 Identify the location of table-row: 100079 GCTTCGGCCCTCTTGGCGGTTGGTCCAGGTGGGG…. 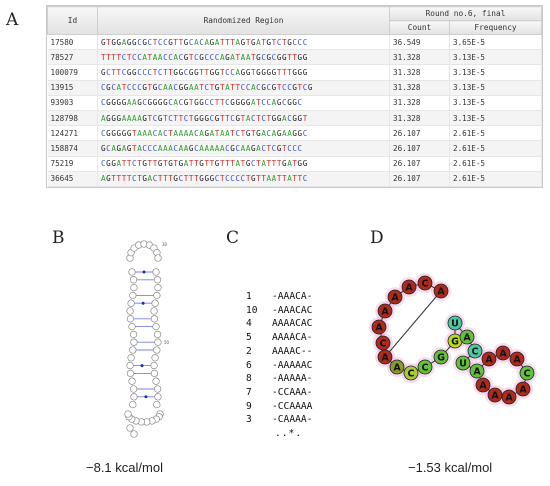
(294, 72).